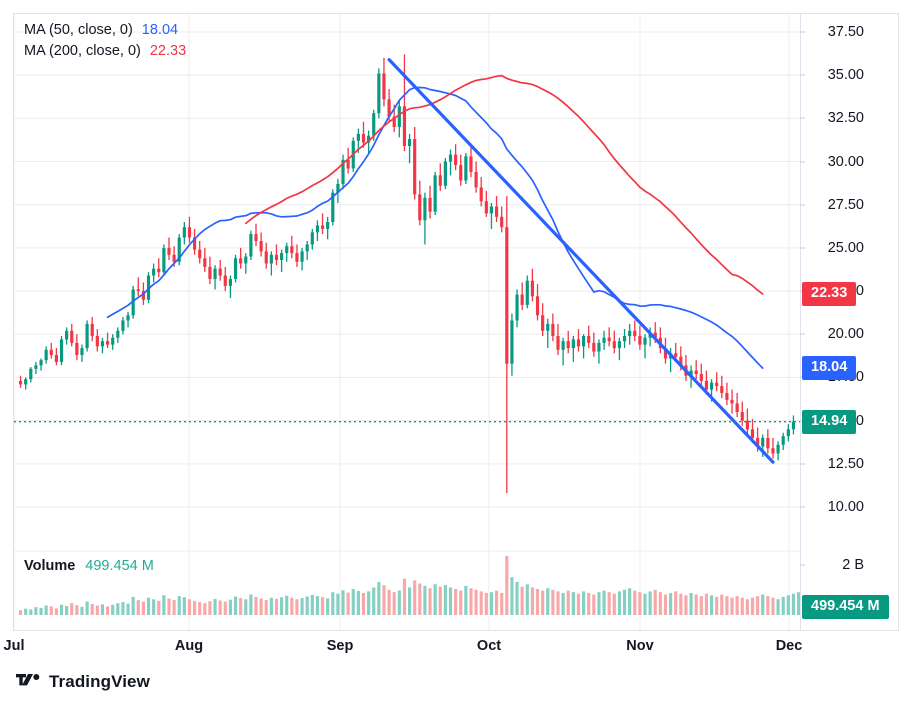 This screenshot has width=912, height=709. Describe the element at coordinates (845, 247) in the screenshot. I see `price-tick: 25.00` at that location.